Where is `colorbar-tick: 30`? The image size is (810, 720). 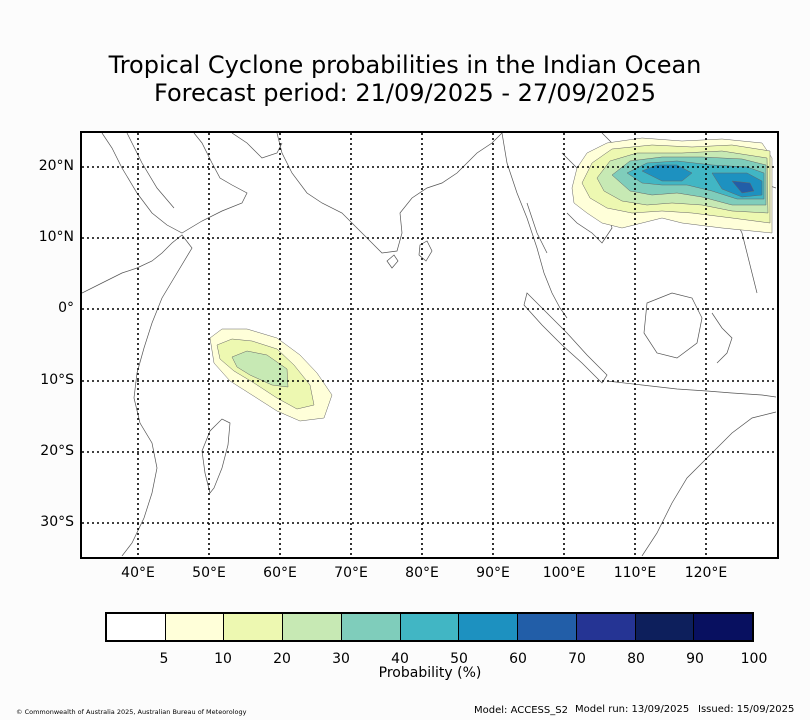 colorbar-tick: 30 is located at coordinates (341, 659).